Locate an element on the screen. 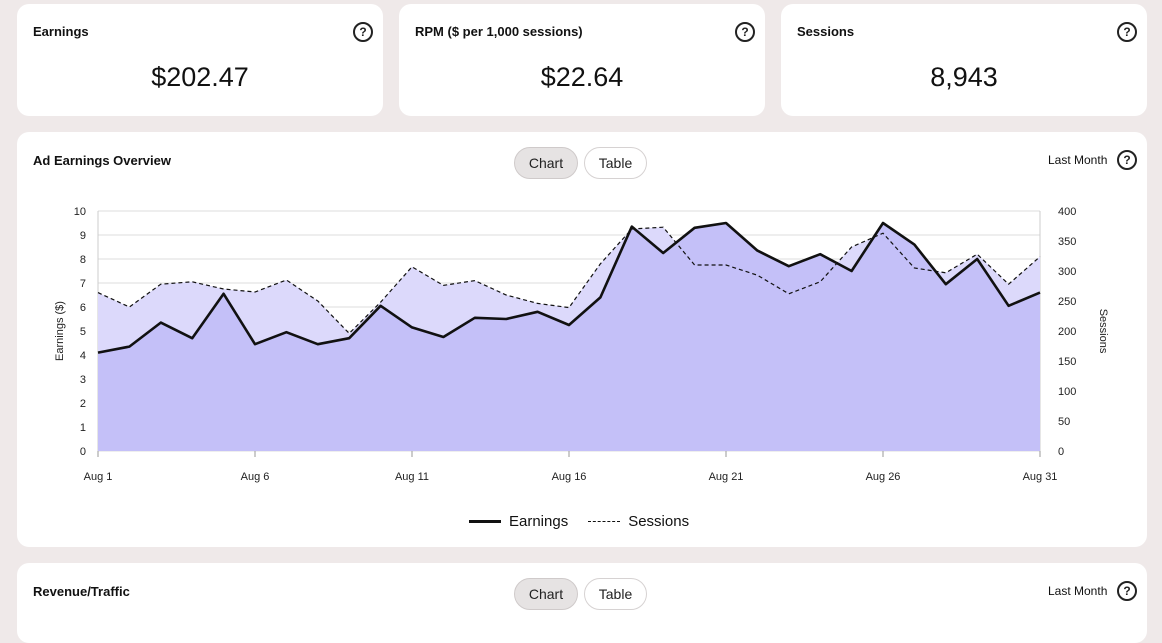  y-axis-title: Earnings ($) is located at coordinates (60, 331).